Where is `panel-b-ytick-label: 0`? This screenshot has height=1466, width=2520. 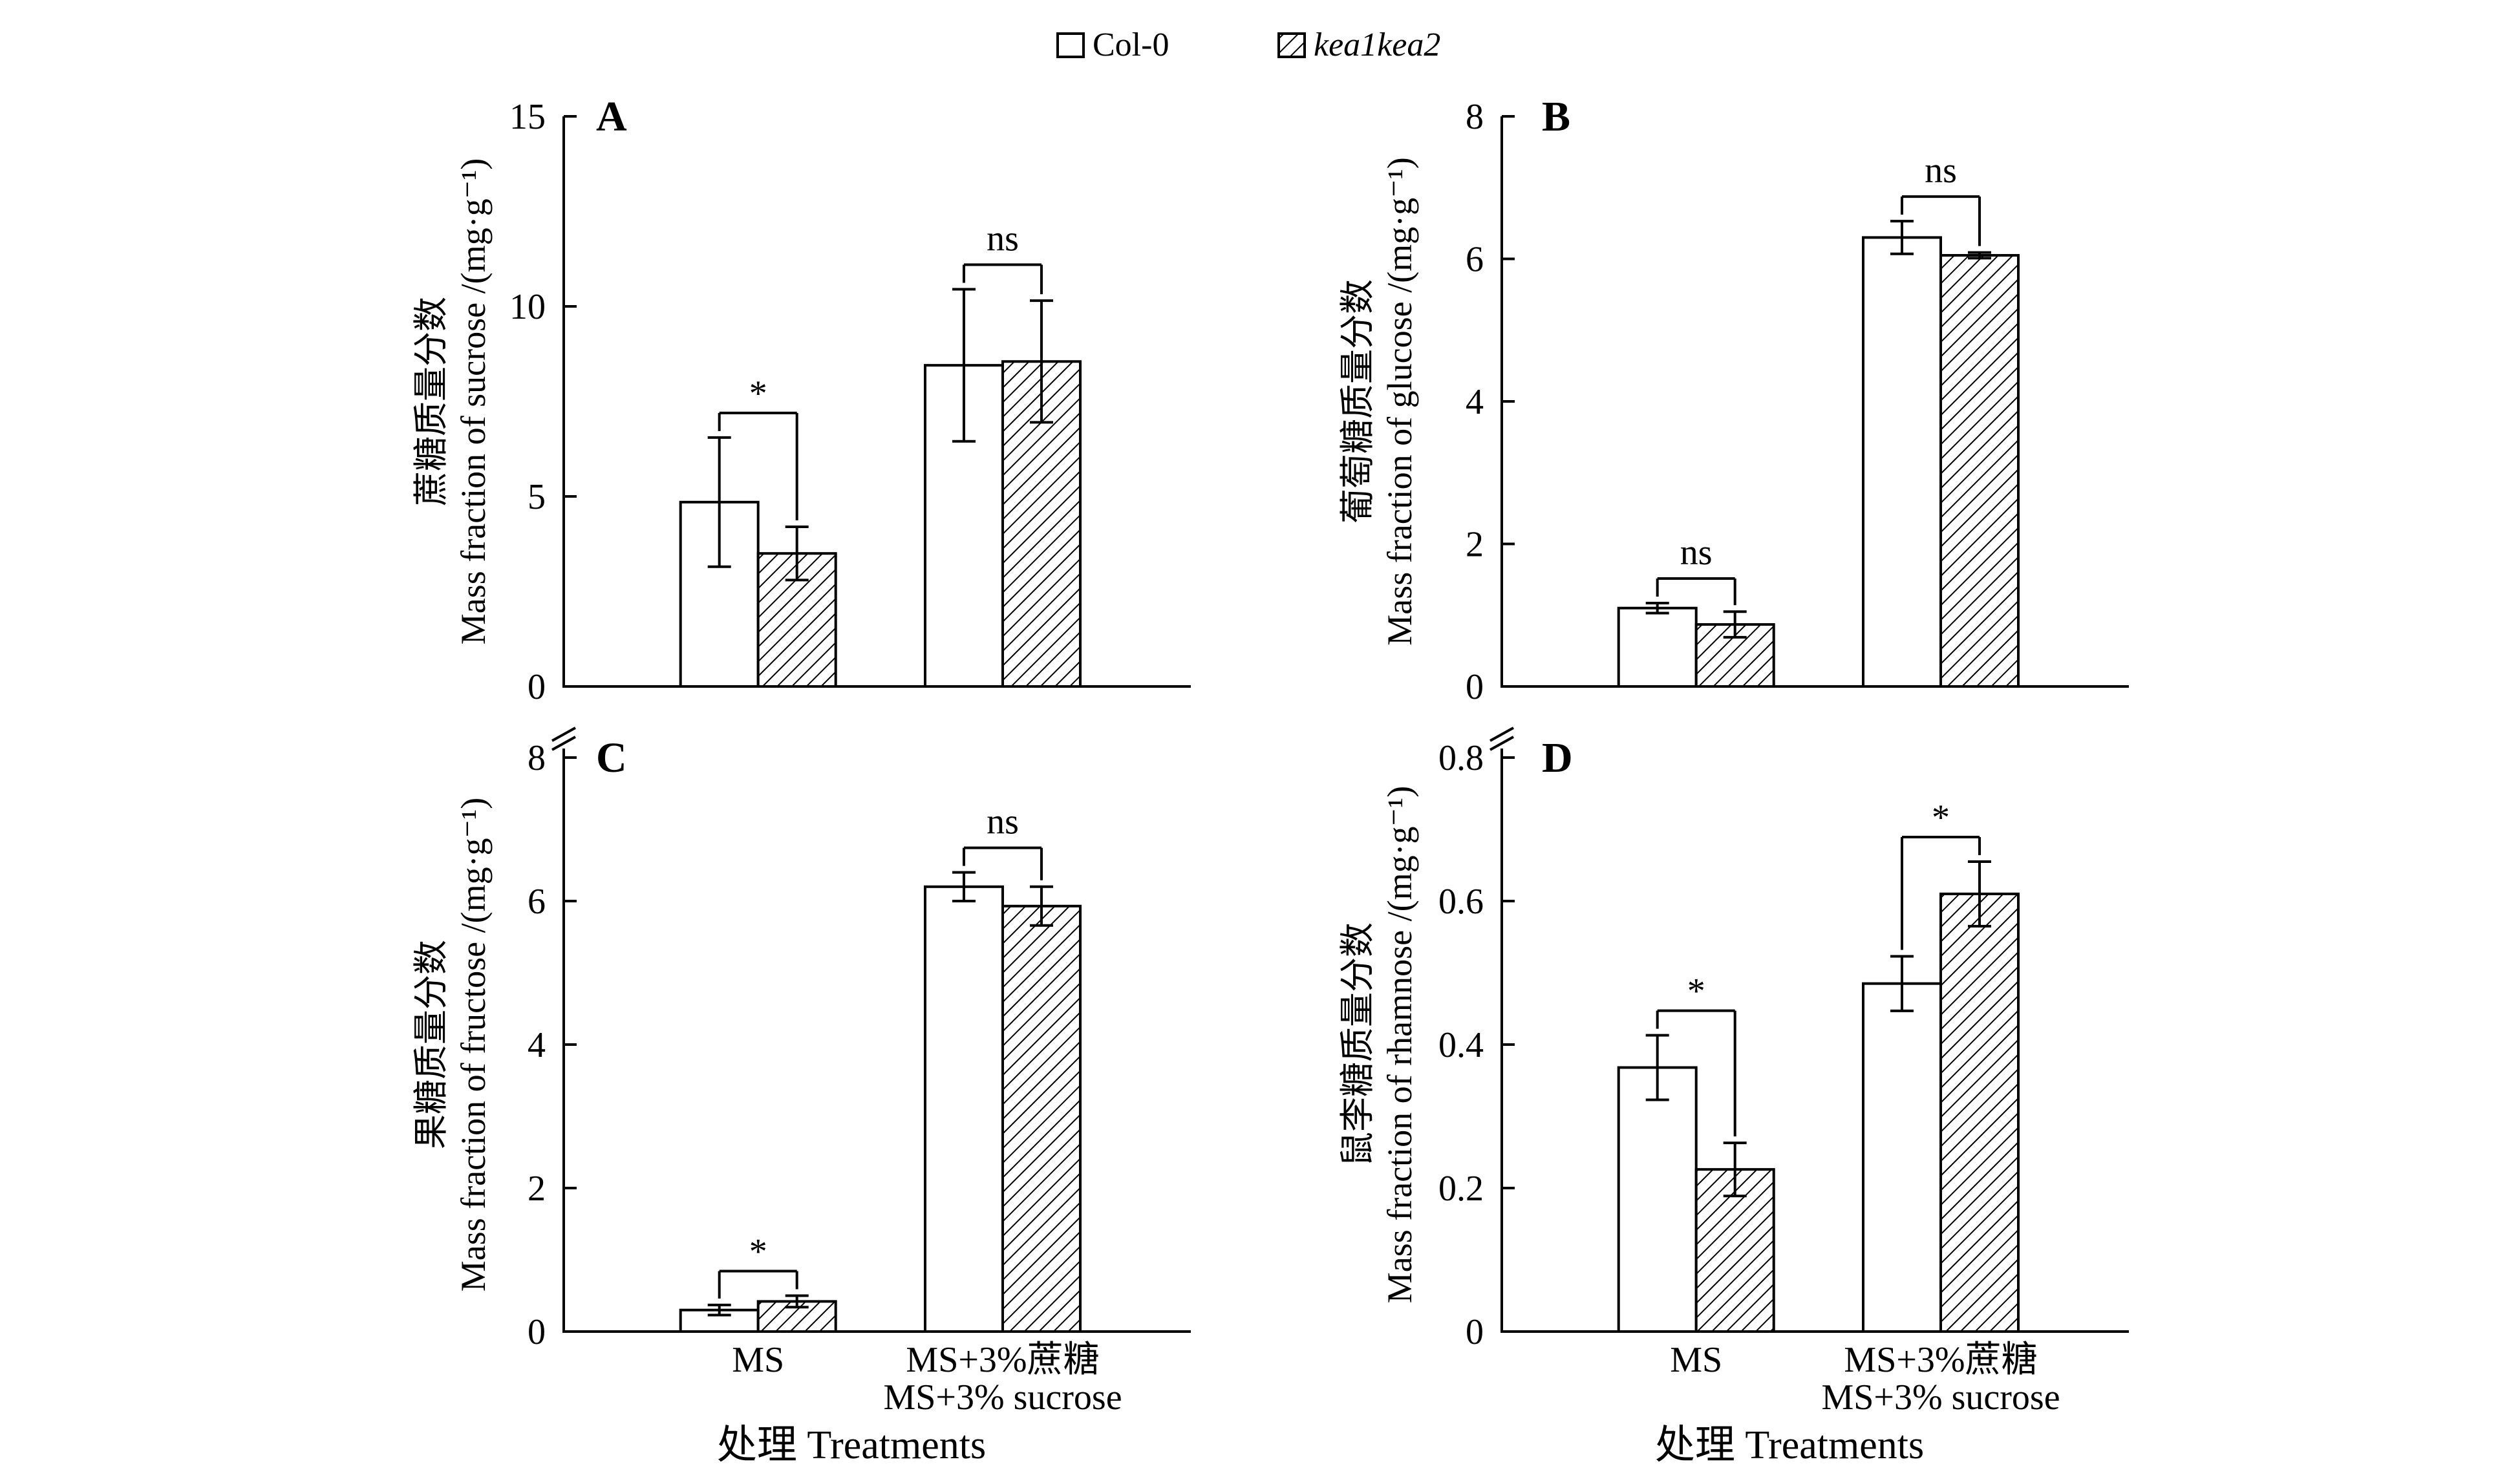 panel-b-ytick-label: 0 is located at coordinates (1475, 687).